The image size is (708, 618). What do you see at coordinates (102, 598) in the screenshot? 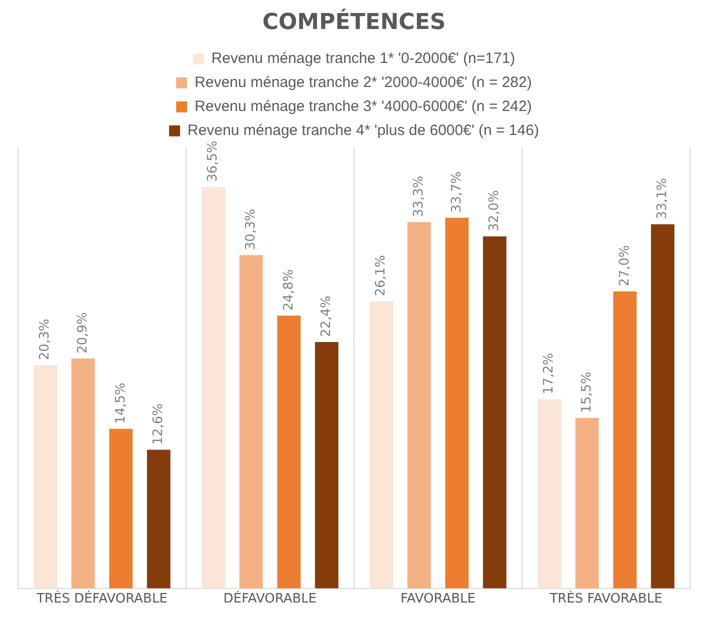
I see `x-tick-label: TRÈS DÉFAVORABLE` at bounding box center [102, 598].